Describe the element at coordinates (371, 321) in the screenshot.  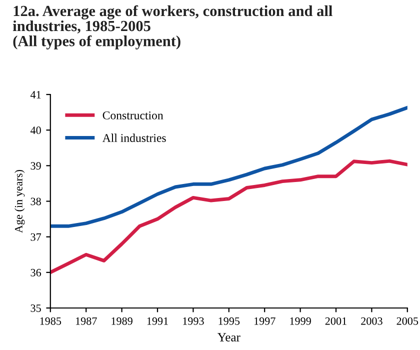
I see `x-tick-label: 2003` at that location.